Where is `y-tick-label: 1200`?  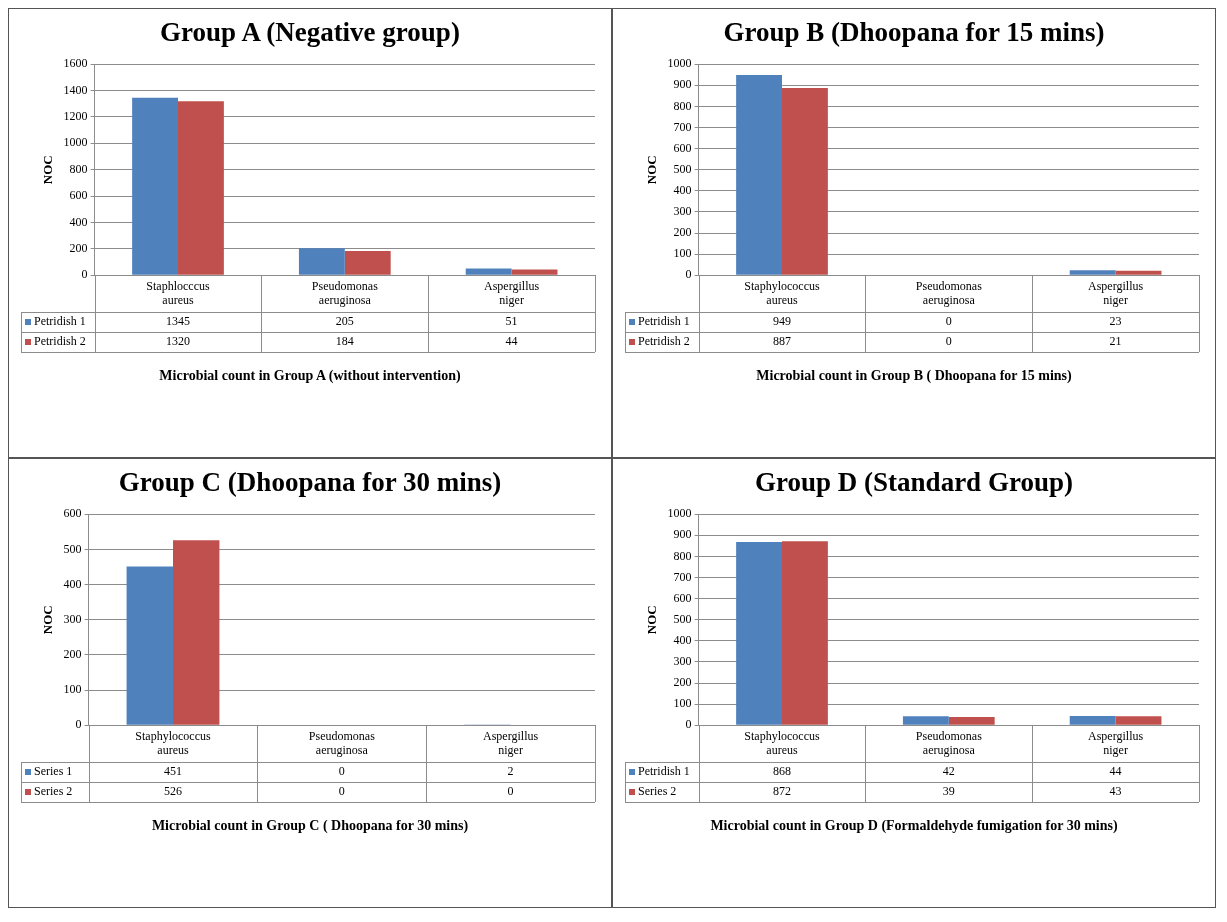 y-tick-label: 1200 is located at coordinates (75, 116).